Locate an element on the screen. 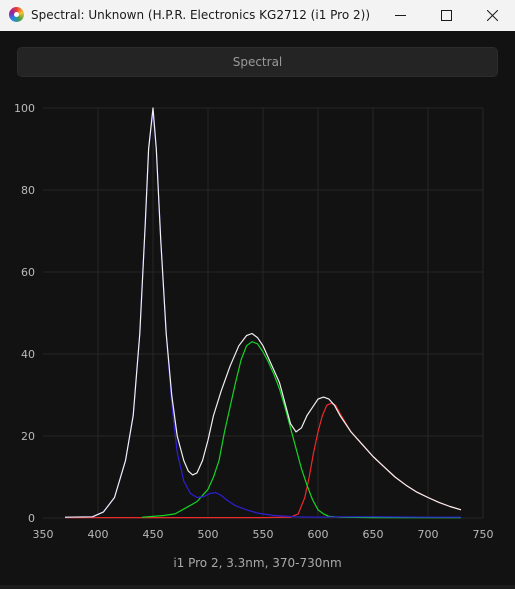  x-tick-label: 350 is located at coordinates (43, 534).